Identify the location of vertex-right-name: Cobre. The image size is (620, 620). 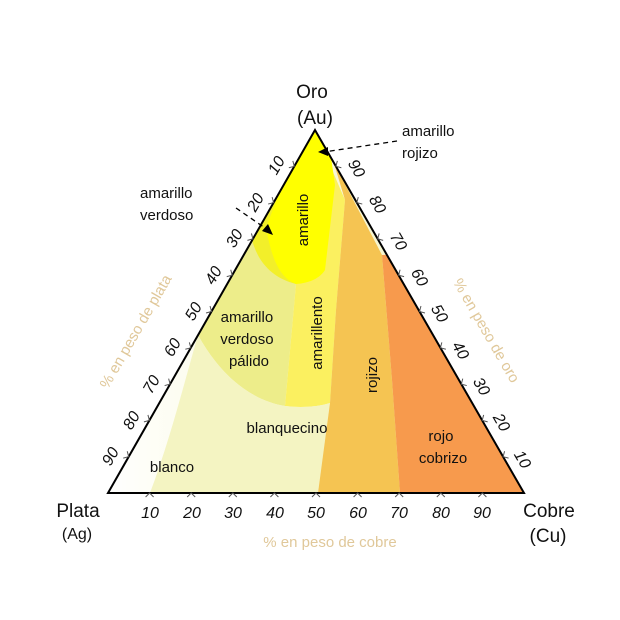
(549, 511).